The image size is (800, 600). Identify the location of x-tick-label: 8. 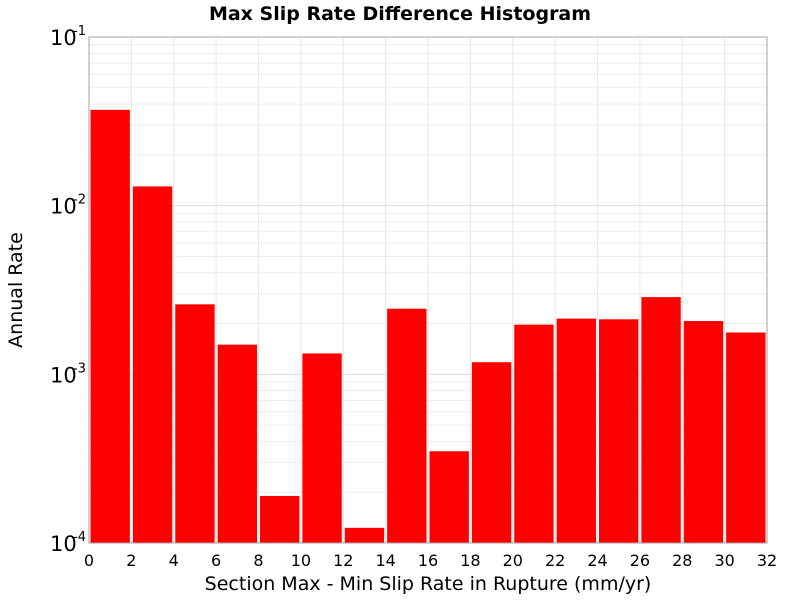
(258, 560).